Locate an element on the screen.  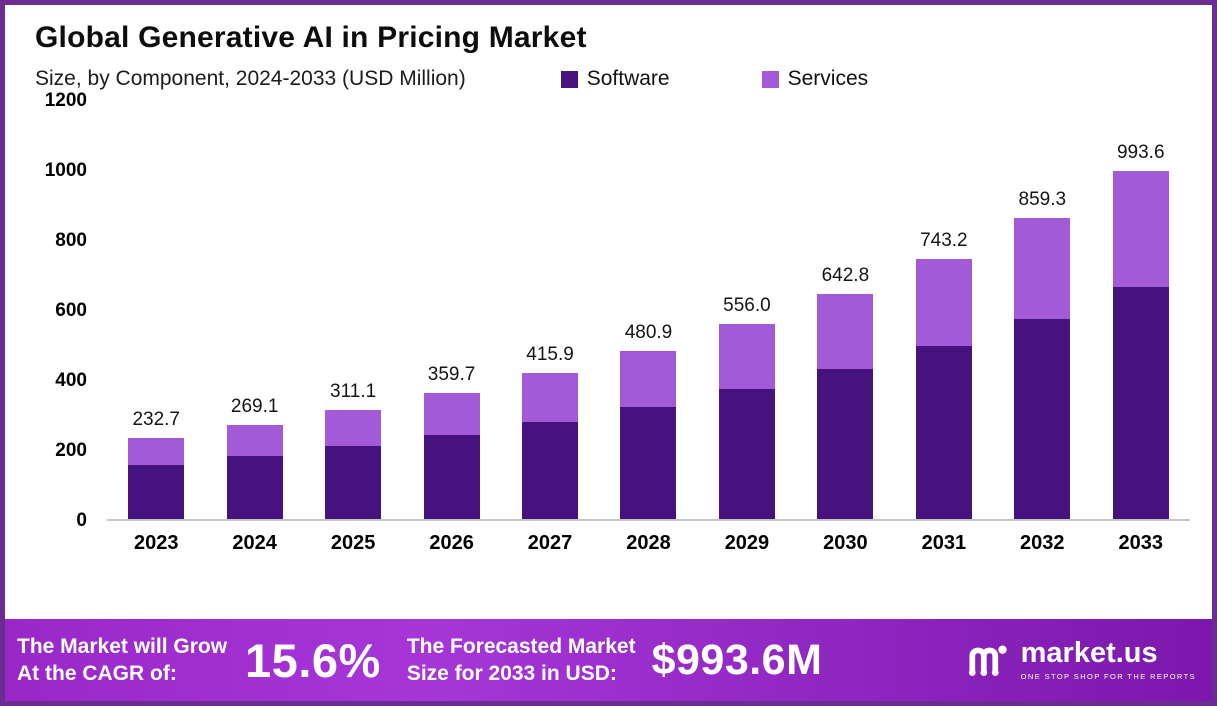
bar-total-label: 556.0 is located at coordinates (747, 306).